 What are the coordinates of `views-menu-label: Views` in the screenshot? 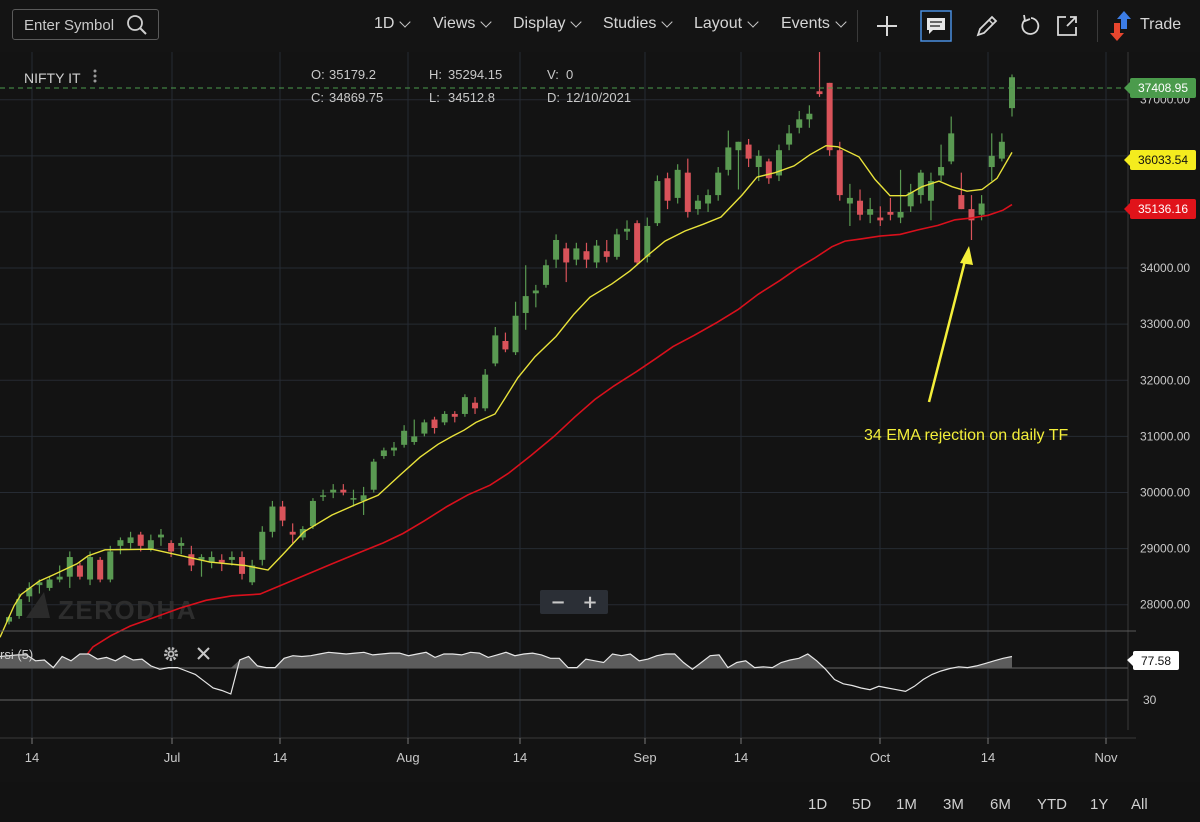 It's located at (454, 23).